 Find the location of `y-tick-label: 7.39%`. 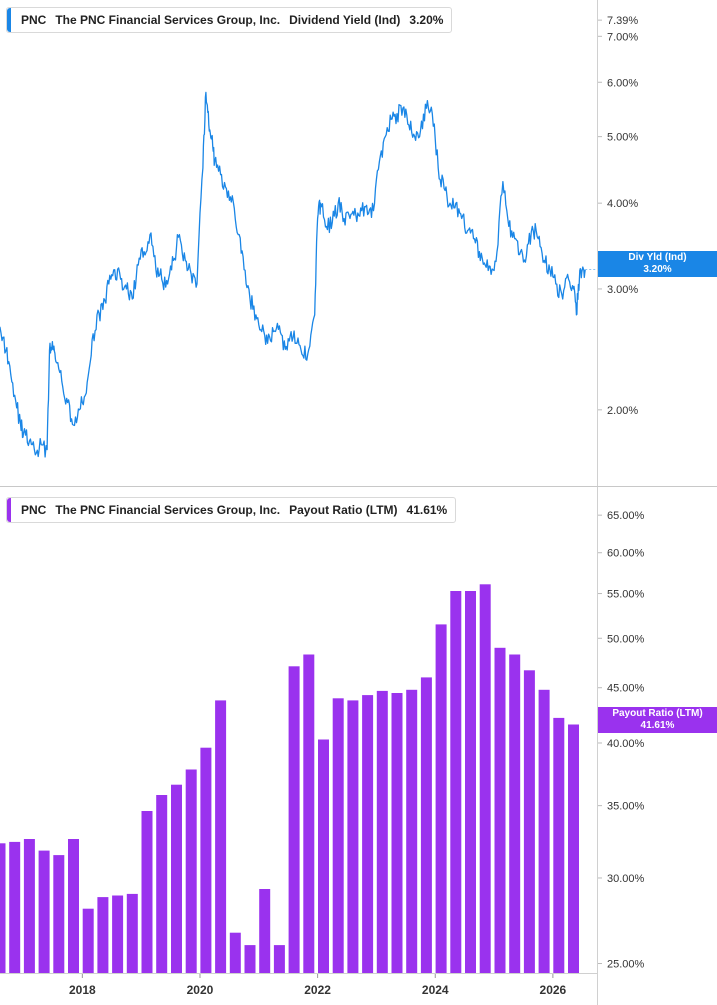

y-tick-label: 7.39% is located at coordinates (622, 21).